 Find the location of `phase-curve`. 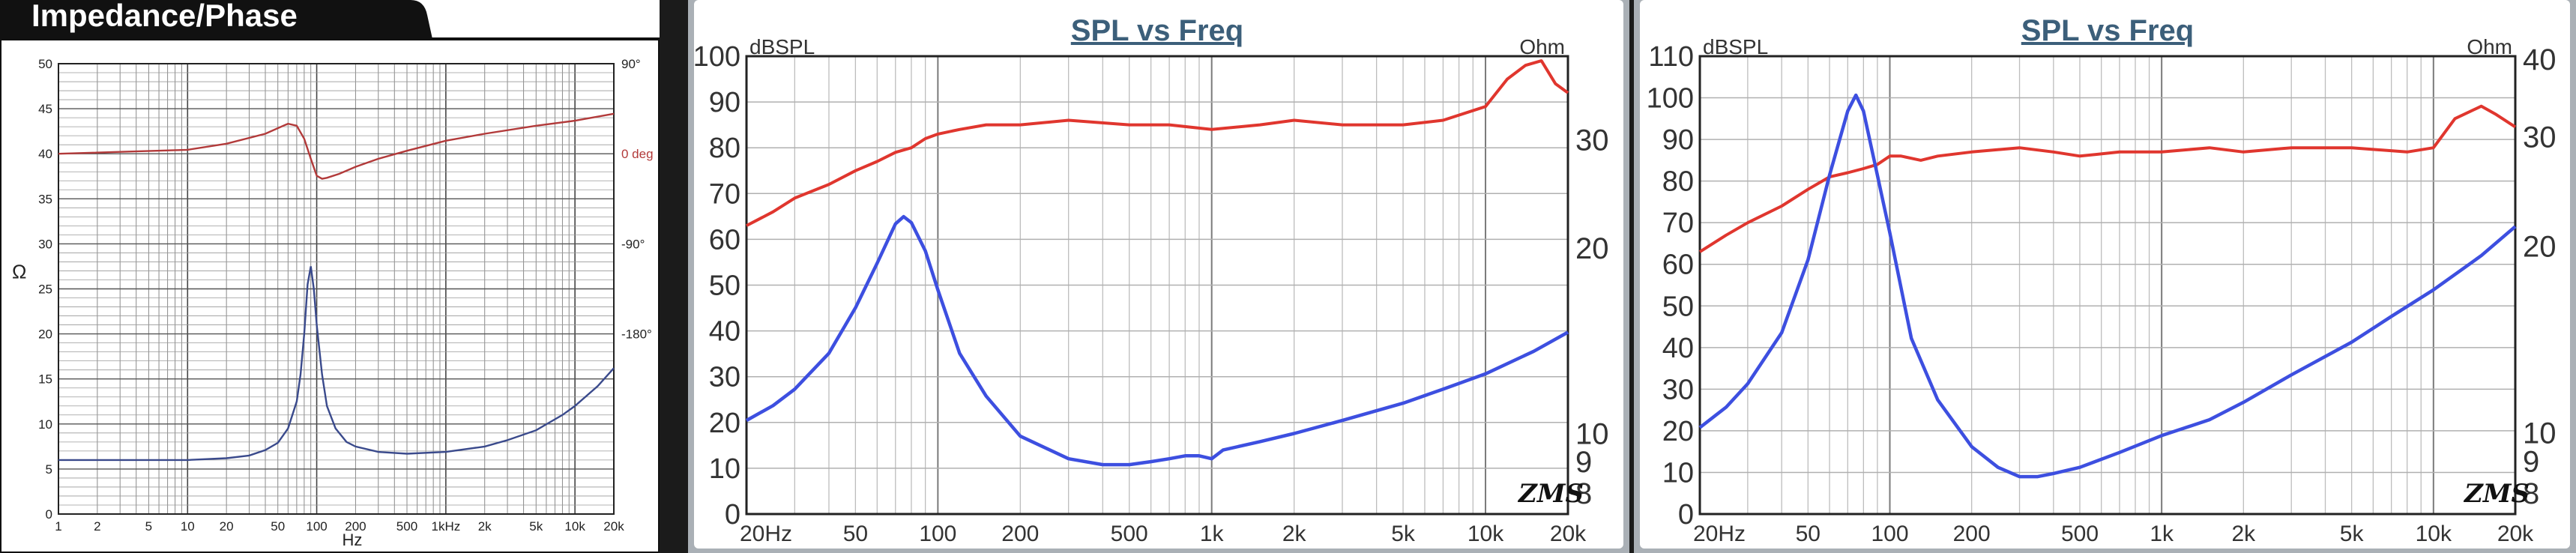

phase-curve is located at coordinates (336, 146).